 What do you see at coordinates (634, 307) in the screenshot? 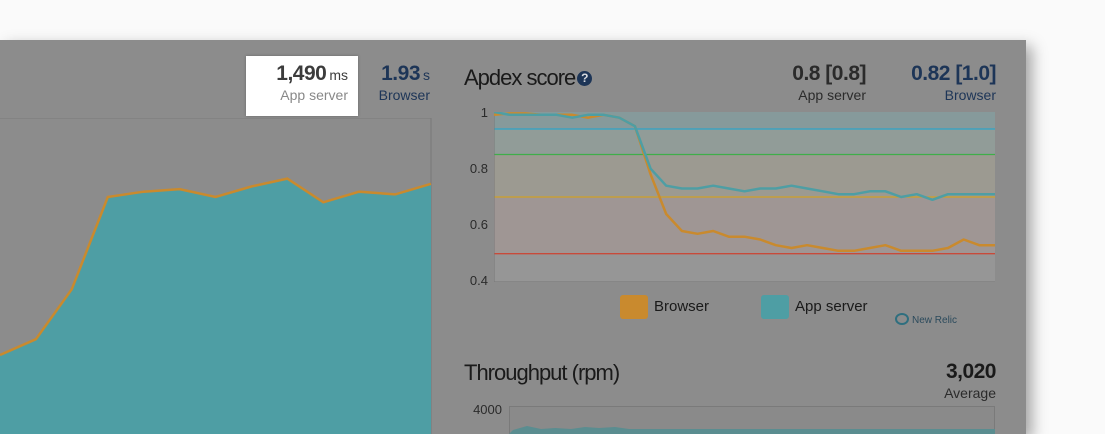
I see `browser-swatch` at bounding box center [634, 307].